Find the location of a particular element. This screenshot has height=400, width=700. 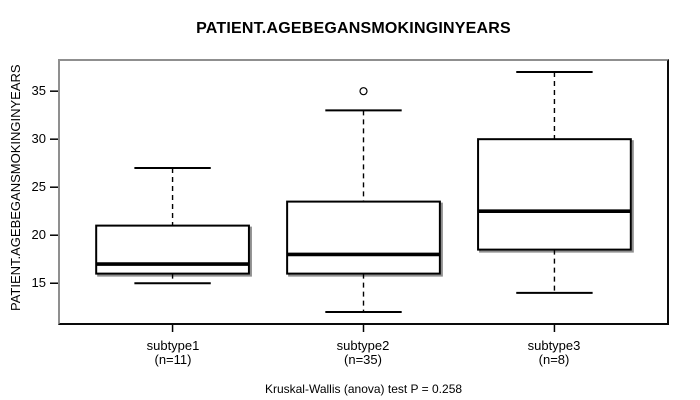

y-axis-title-text: PATIENT.AGEBEGANSMOKINGINYEARS is located at coordinates (15, 187).